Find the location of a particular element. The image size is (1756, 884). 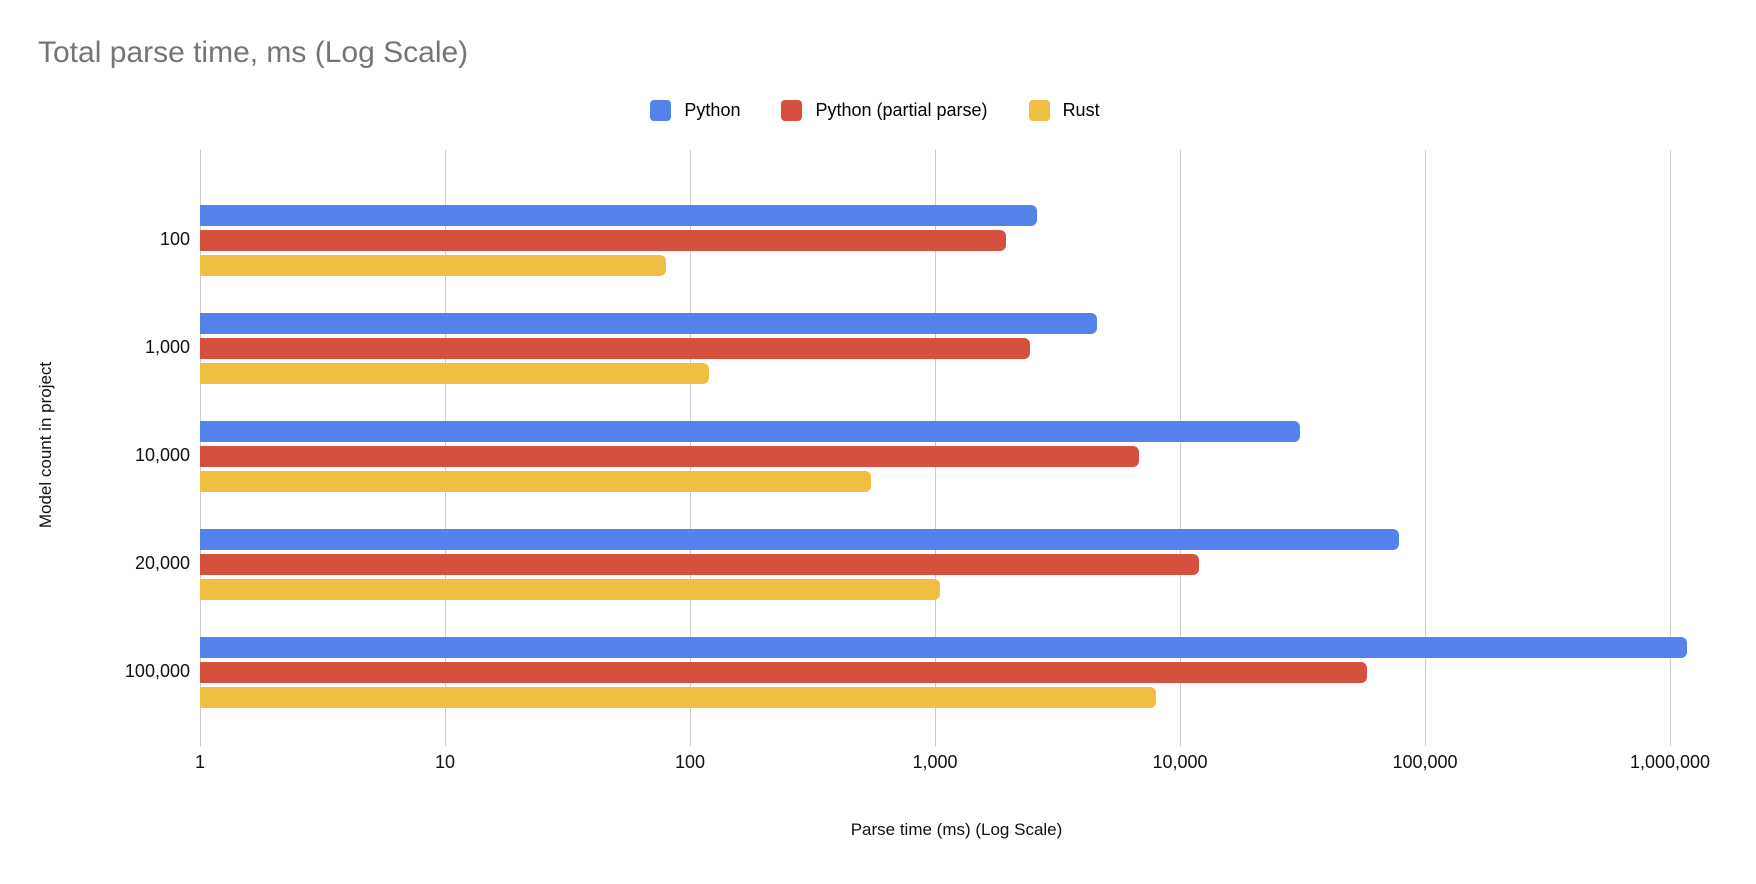

legend-entry-rust: Rust is located at coordinates (1064, 110).